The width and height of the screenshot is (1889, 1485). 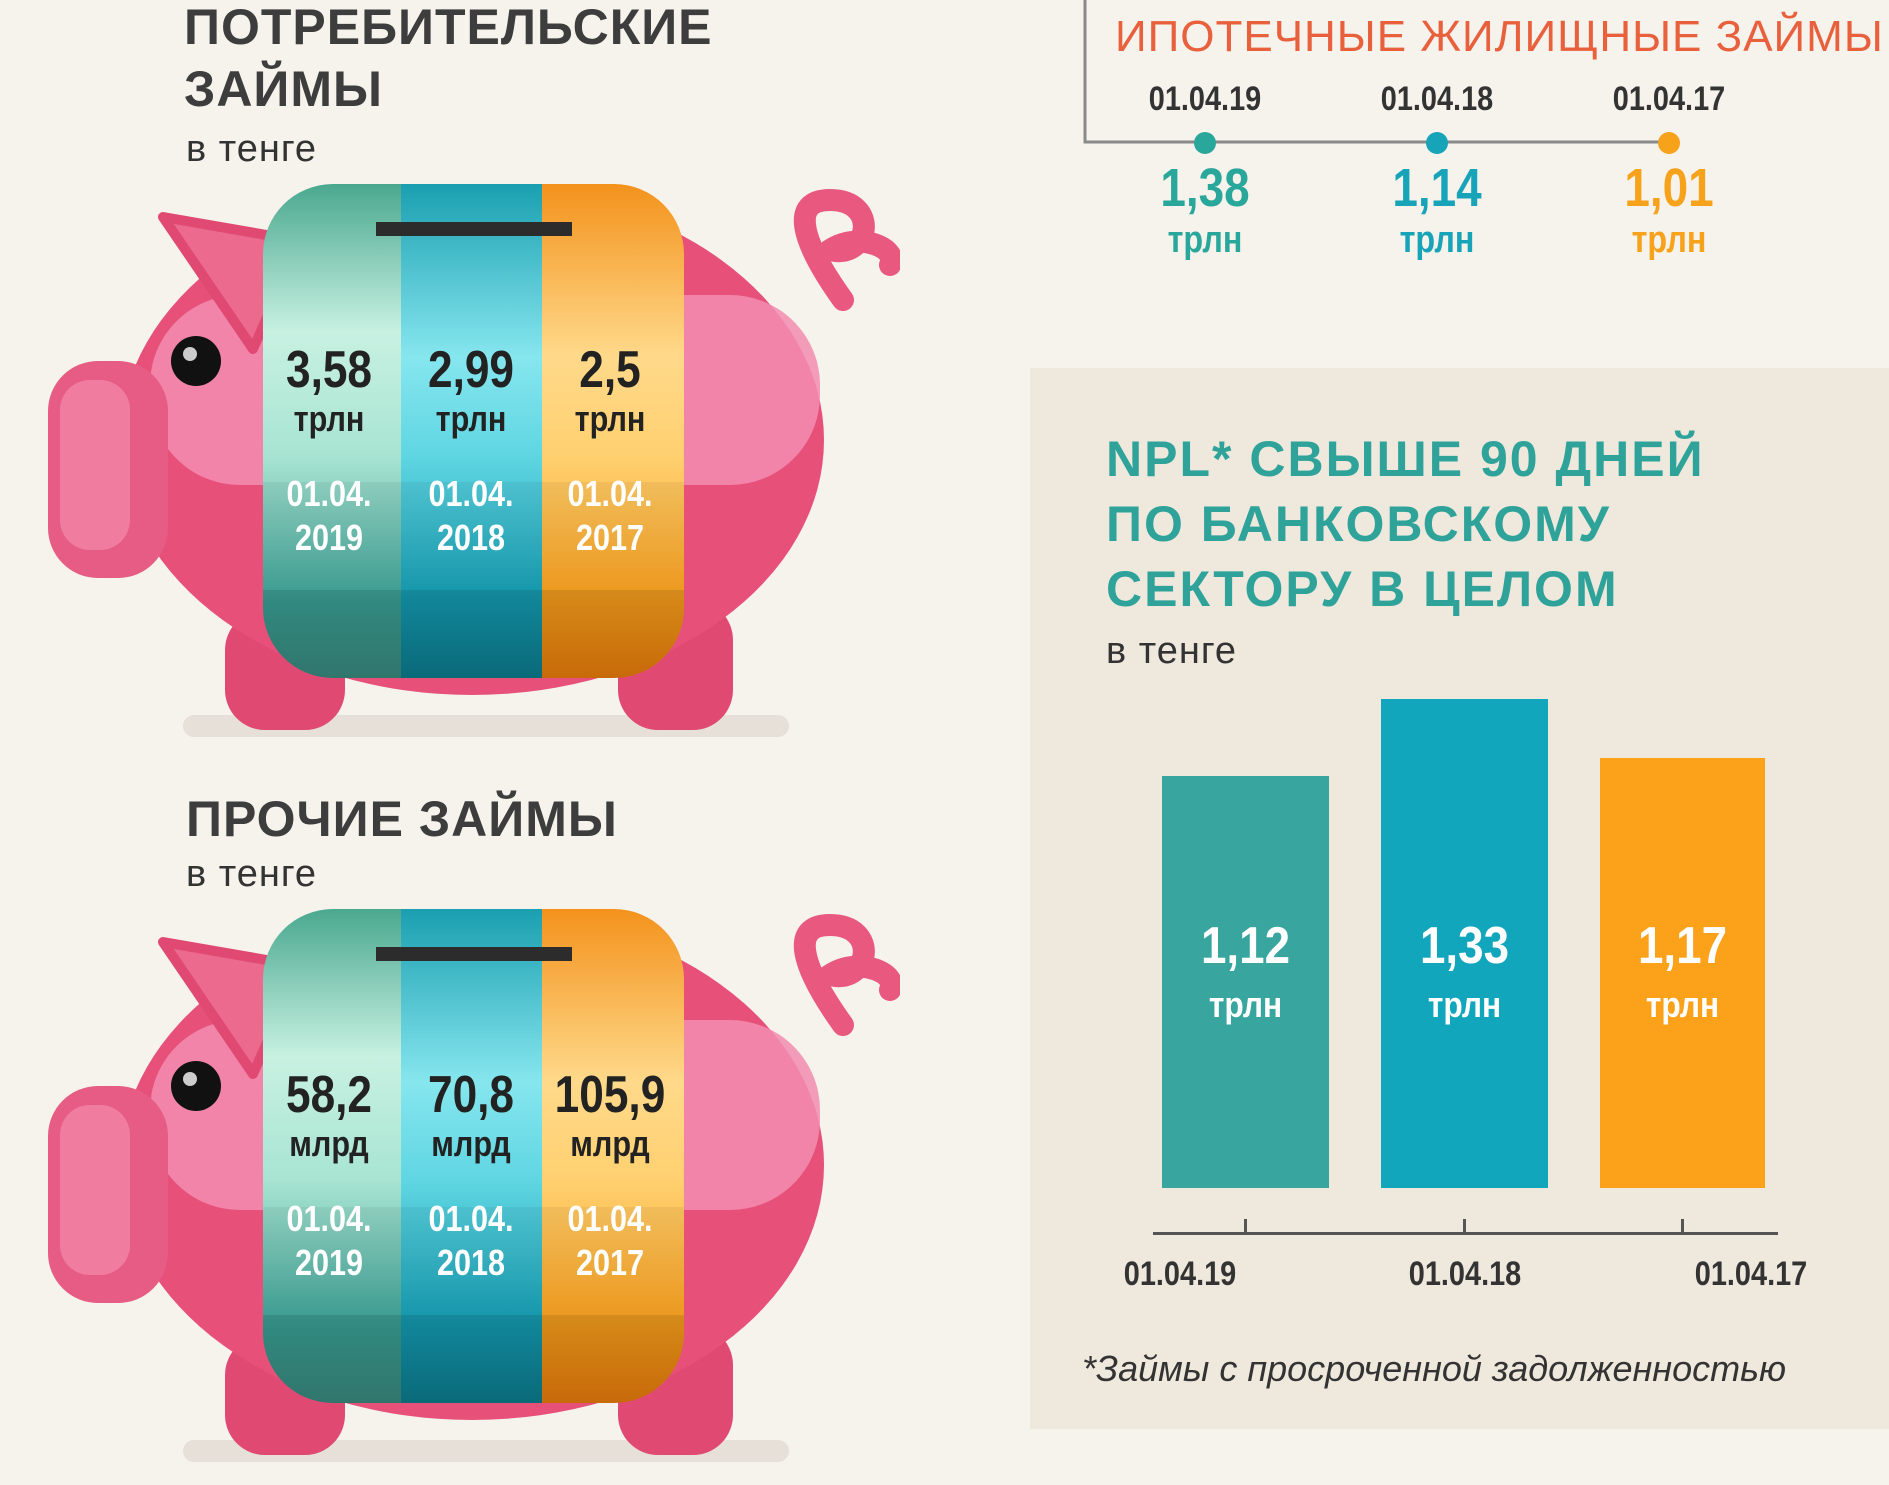 I want to click on mortgage-date: 01.04.17, so click(x=1669, y=99).